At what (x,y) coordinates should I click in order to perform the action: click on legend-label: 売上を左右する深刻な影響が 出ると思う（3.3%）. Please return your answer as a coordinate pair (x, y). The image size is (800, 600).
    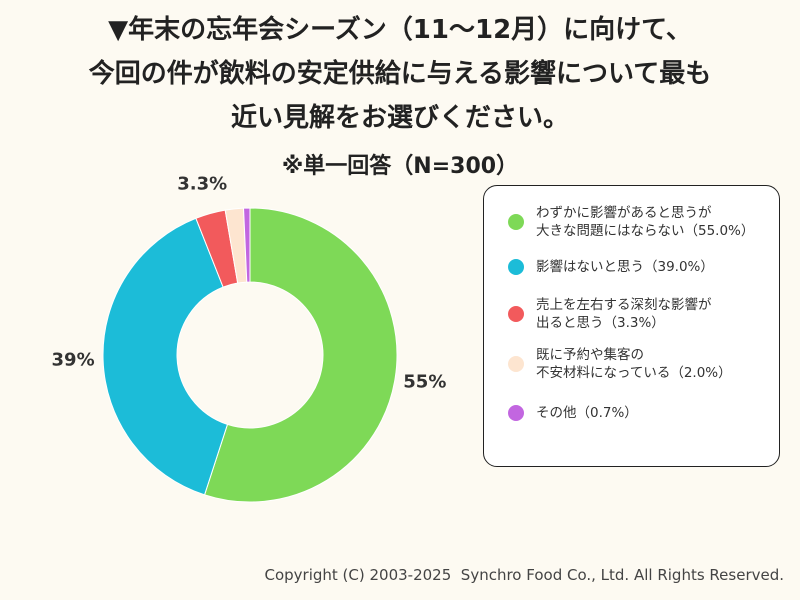
    Looking at the image, I should click on (624, 314).